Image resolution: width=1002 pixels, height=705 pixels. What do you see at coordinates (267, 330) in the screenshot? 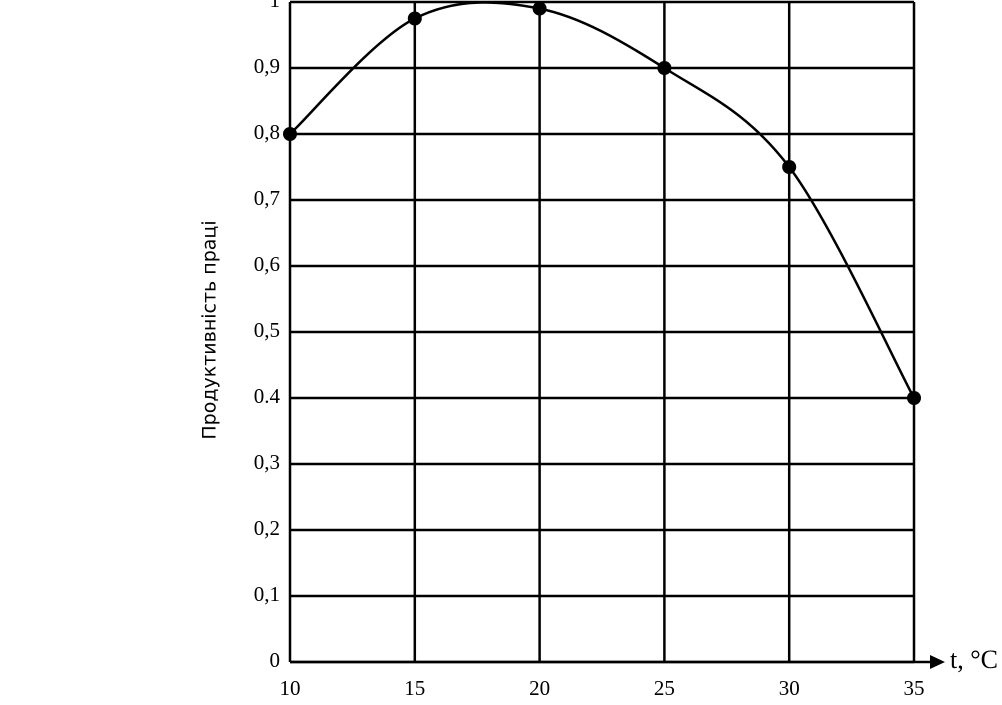
I see `y-tick-label: 0,5` at bounding box center [267, 330].